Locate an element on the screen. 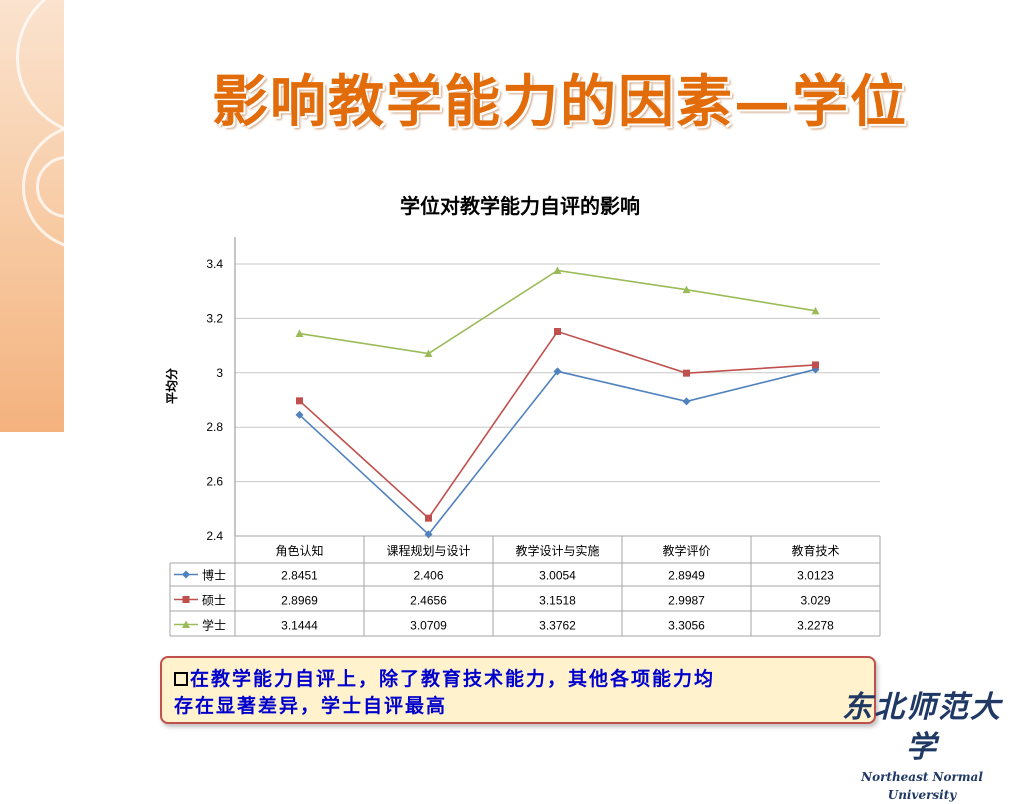 The image size is (1024, 804). category-label: 课程规划与设计 is located at coordinates (428, 550).